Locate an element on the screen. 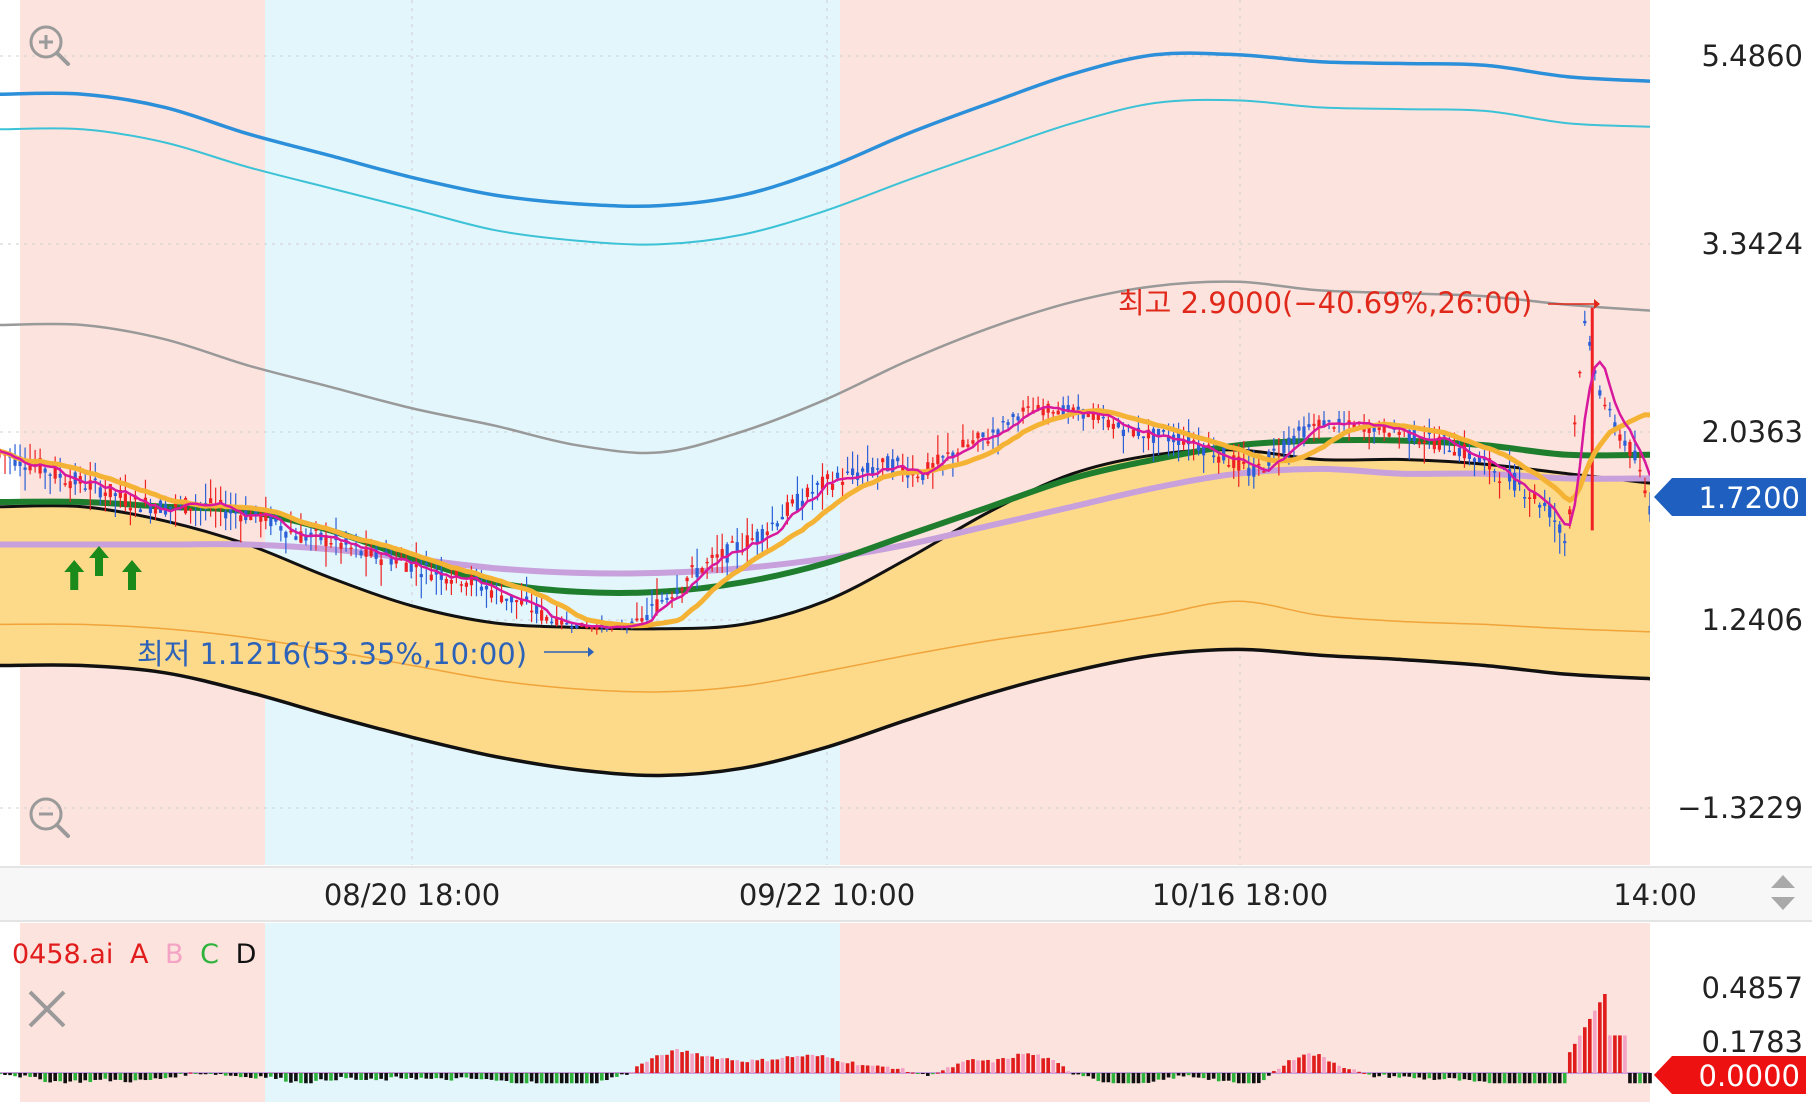 Image resolution: width=1812 pixels, height=1102 pixels. current-price-label: 1.7200 is located at coordinates (1749, 498).